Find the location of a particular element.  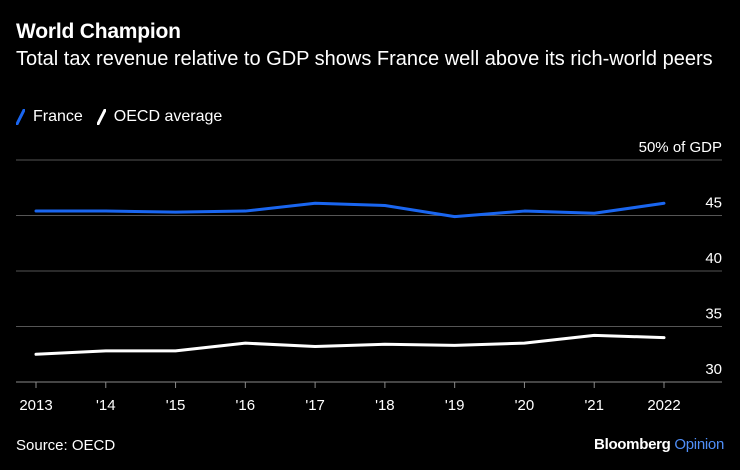

x-tick-label-2013: 2013 is located at coordinates (35, 405).